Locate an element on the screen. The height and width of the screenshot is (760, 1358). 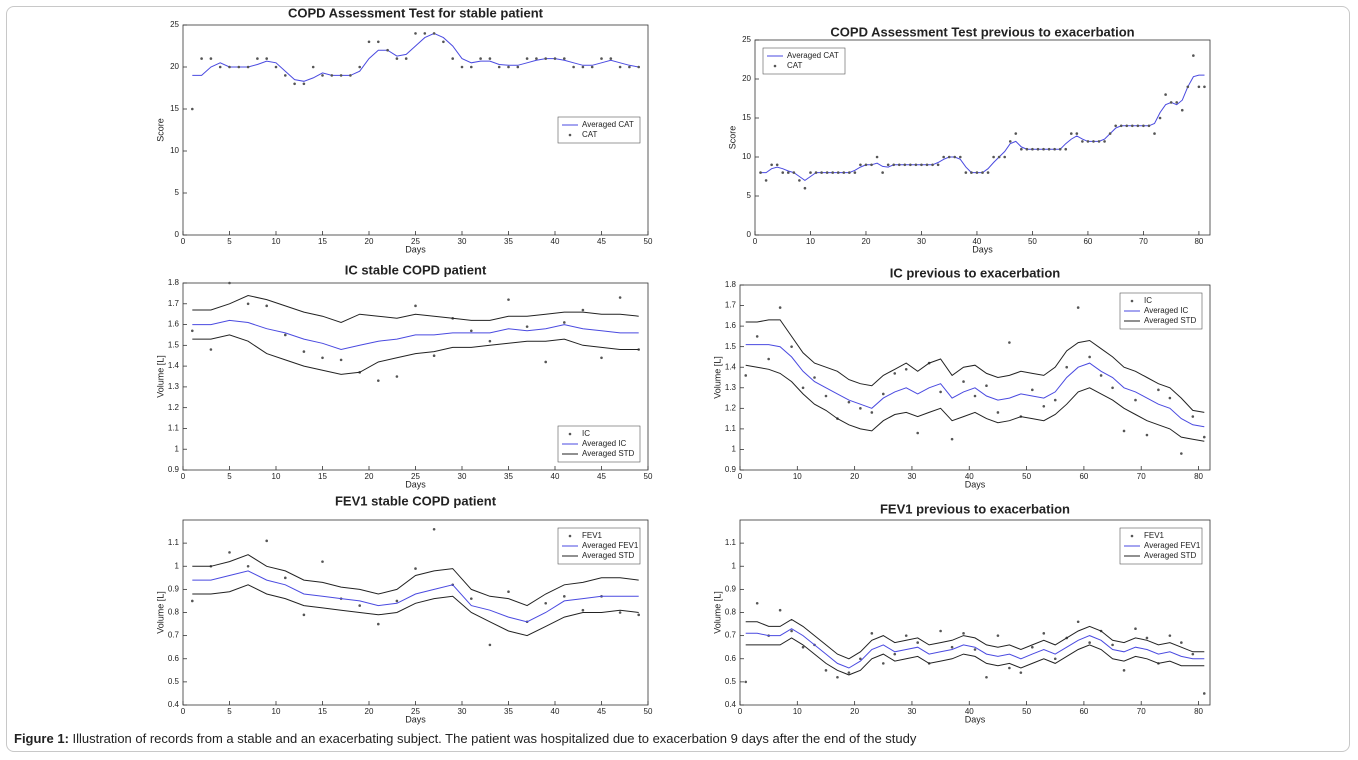
y-tick-label: 1.4 is located at coordinates (174, 365).